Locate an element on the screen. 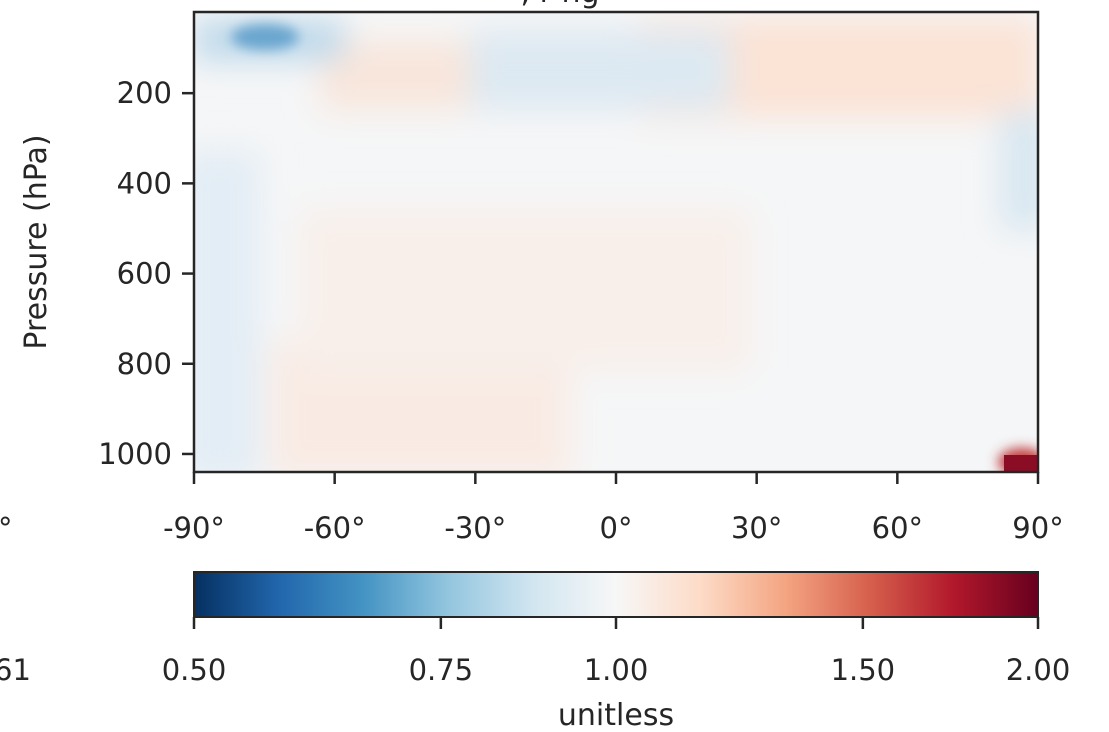 Image resolution: width=1109 pixels, height=732 pixels. field-strong-high-core is located at coordinates (1021, 463).